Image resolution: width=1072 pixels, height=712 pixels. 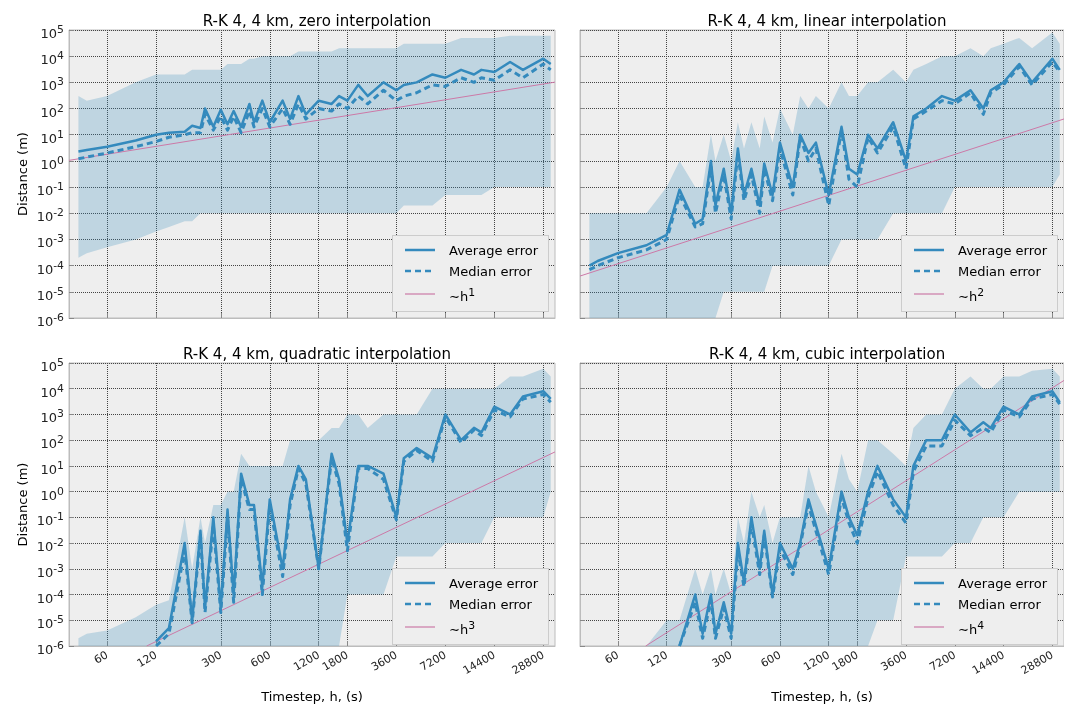 What do you see at coordinates (971, 295) in the screenshot?
I see `legend-label: ∼h$^{2}$` at bounding box center [971, 295].